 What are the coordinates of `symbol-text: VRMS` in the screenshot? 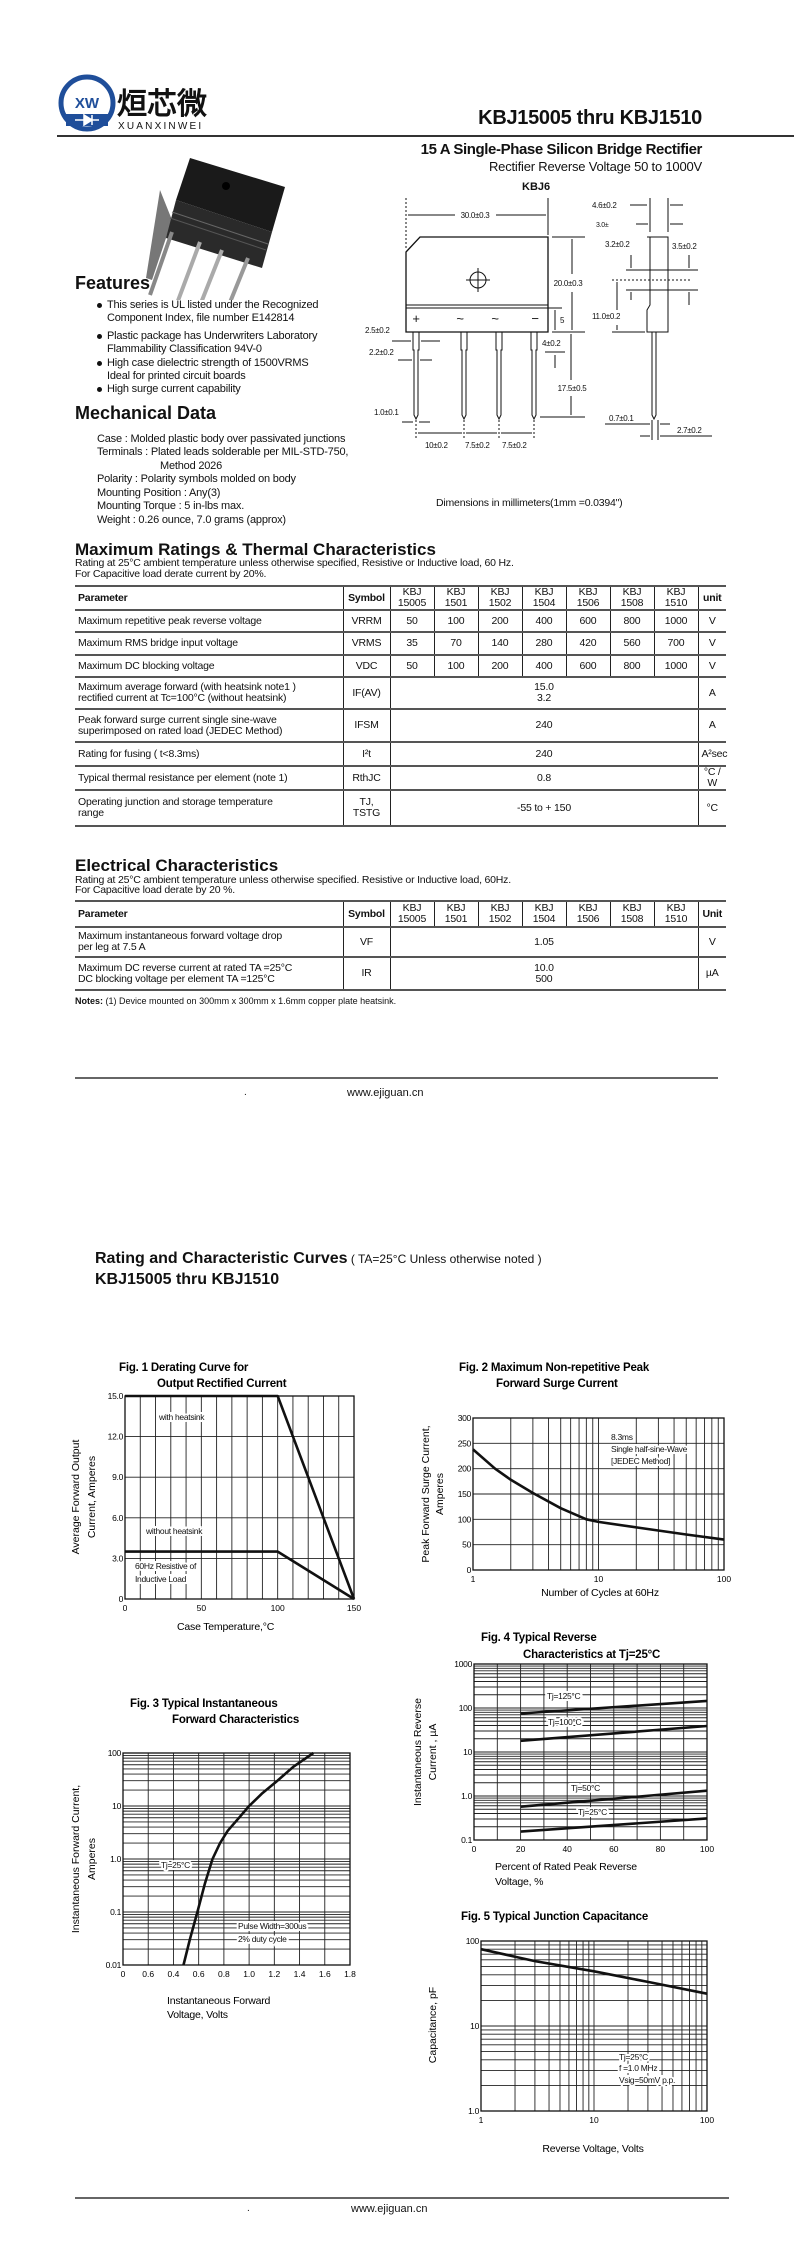 It's located at (366, 643).